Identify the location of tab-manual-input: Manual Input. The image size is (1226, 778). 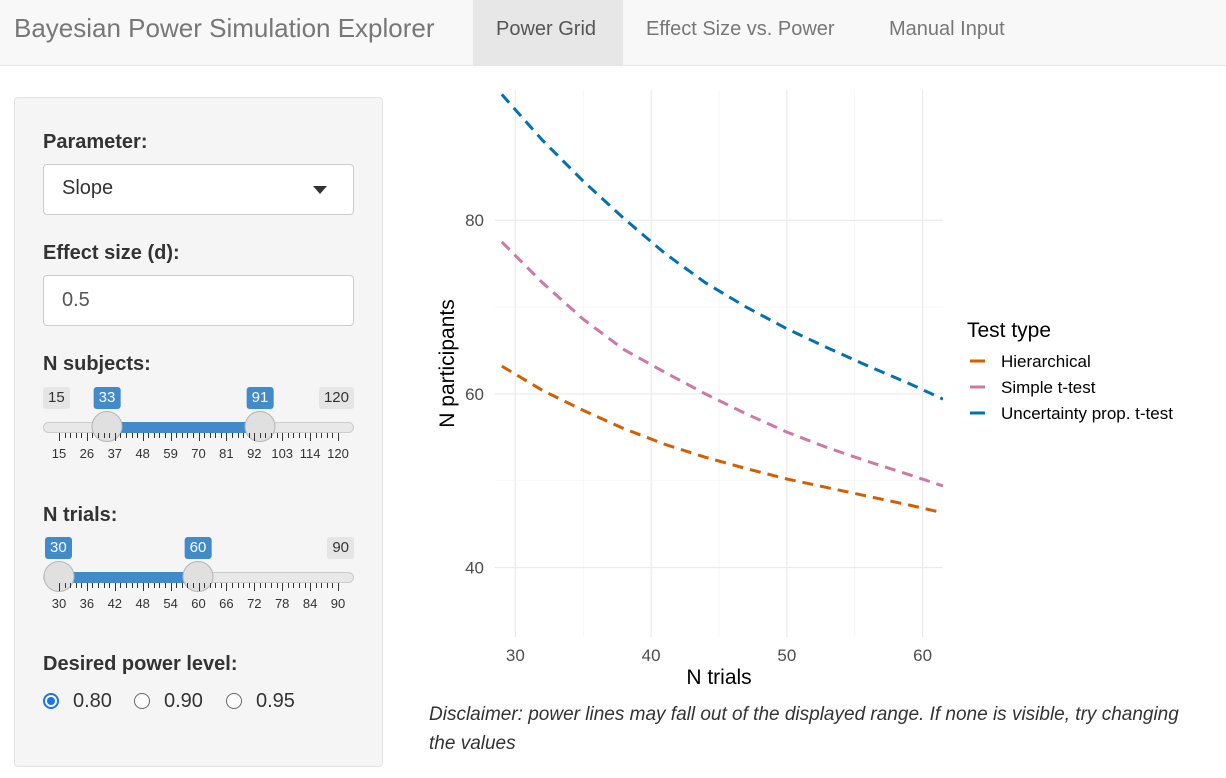
(947, 29).